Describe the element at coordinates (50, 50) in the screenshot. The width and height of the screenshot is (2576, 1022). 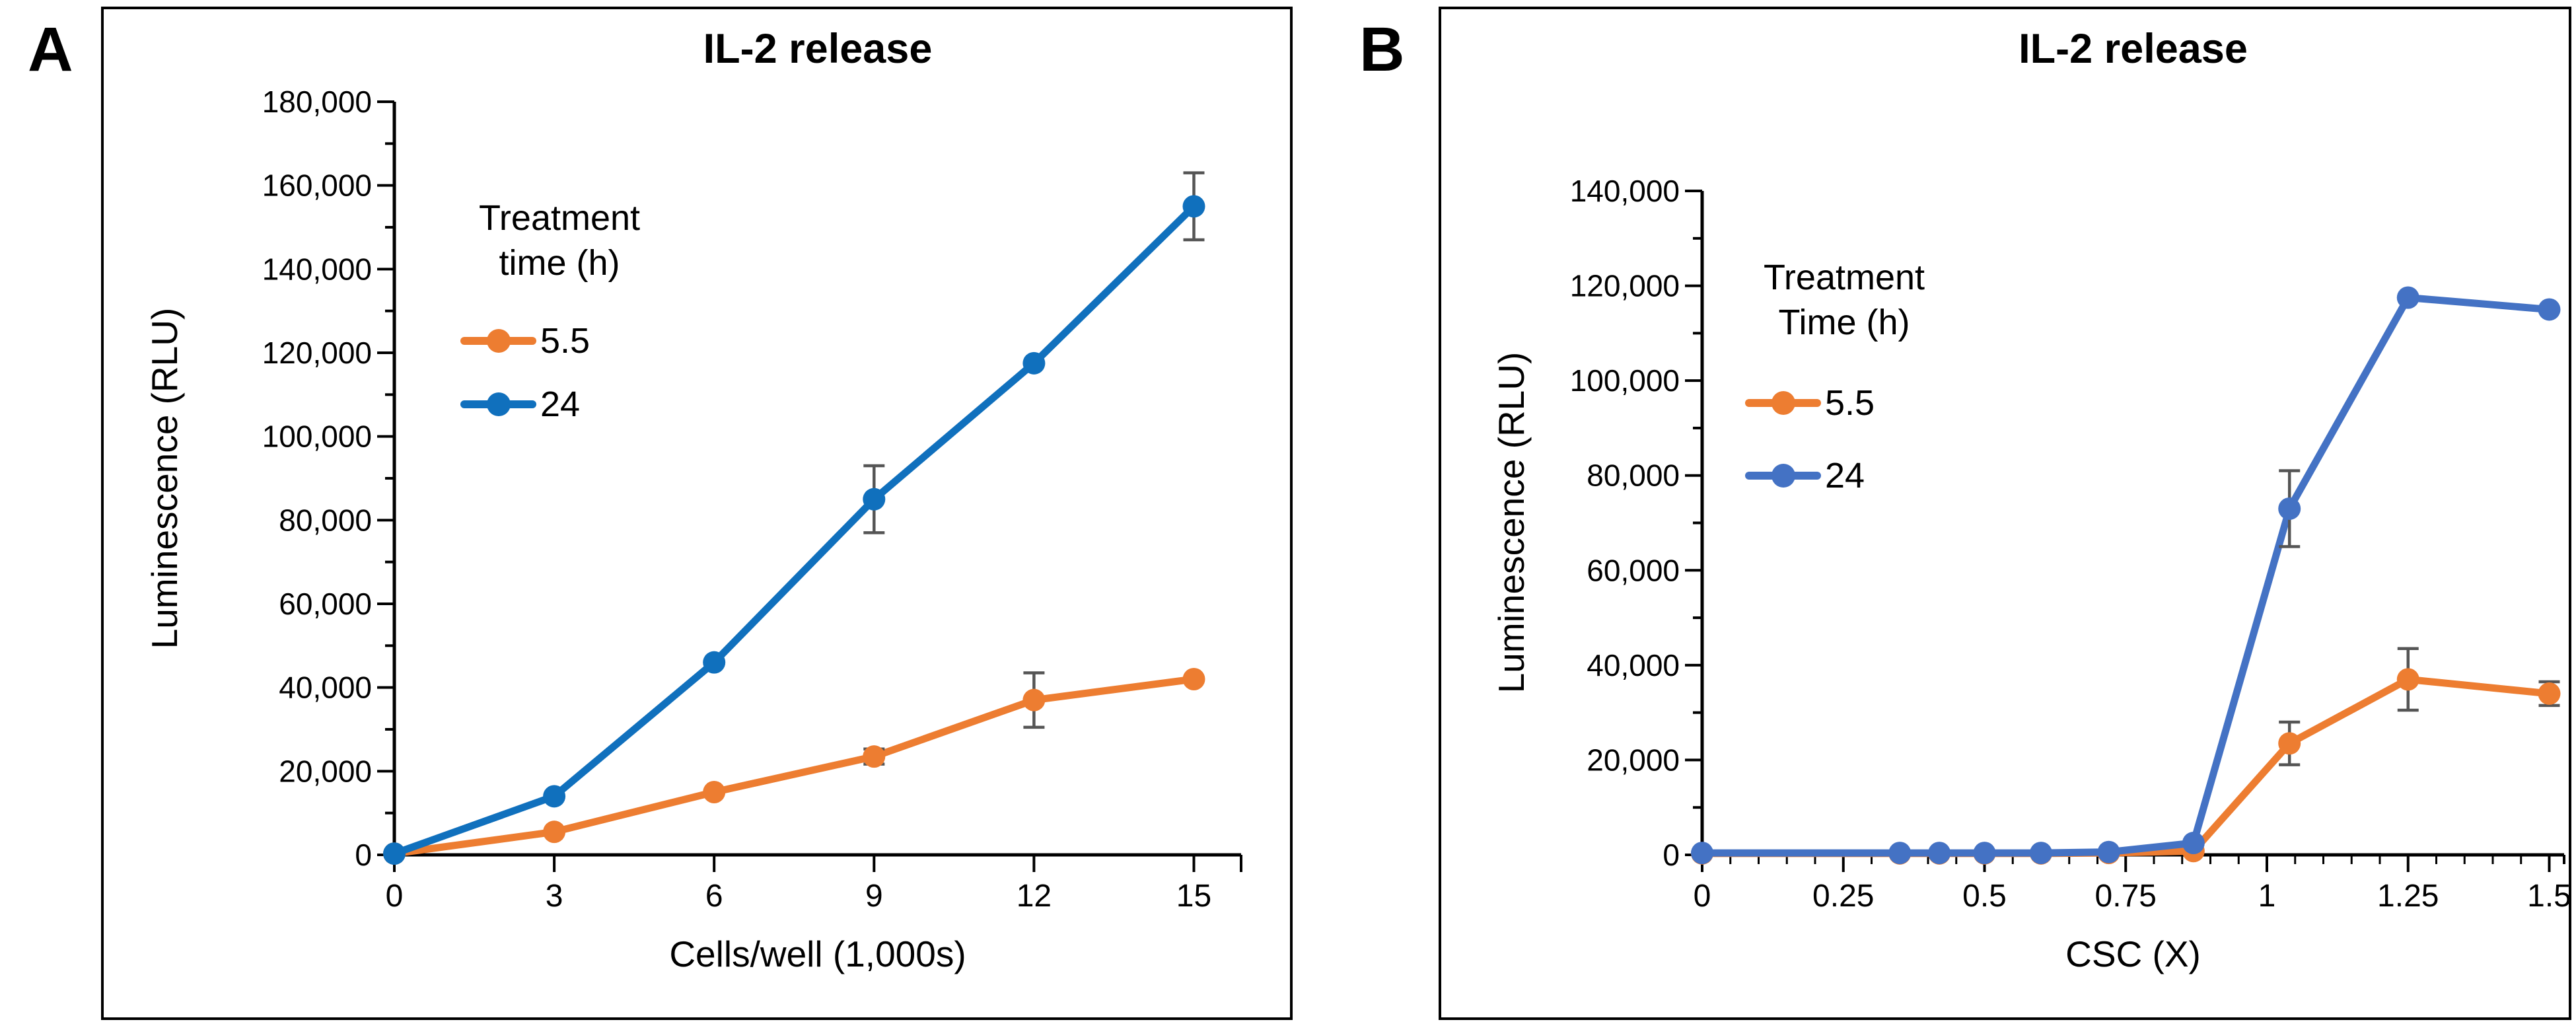
I see `panel-a-label: A` at that location.